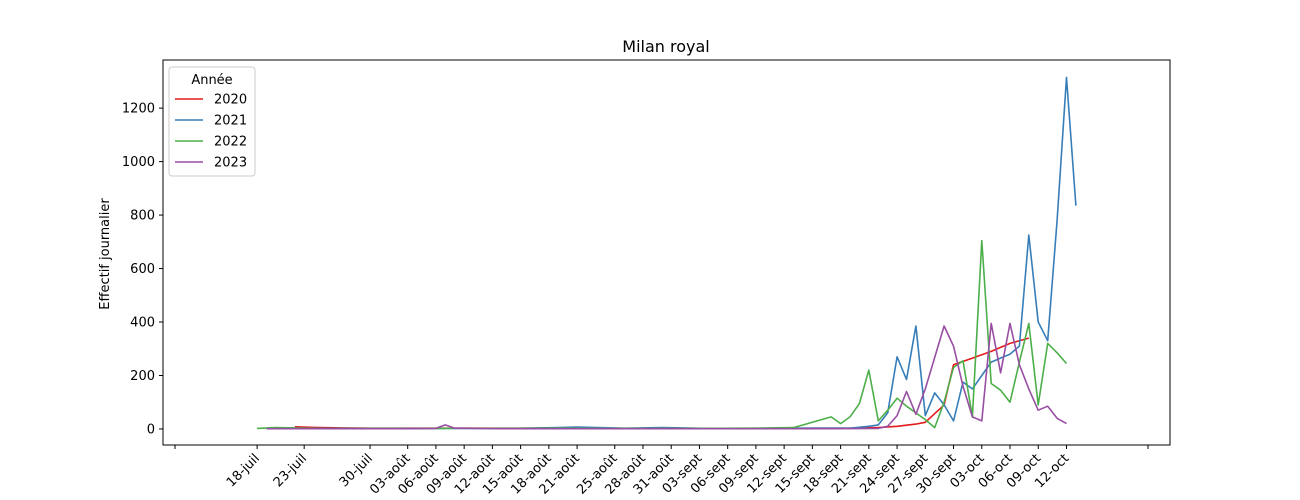 This screenshot has width=1300, height=500. Describe the element at coordinates (138, 109) in the screenshot. I see `y-tick-label: 1200` at that location.